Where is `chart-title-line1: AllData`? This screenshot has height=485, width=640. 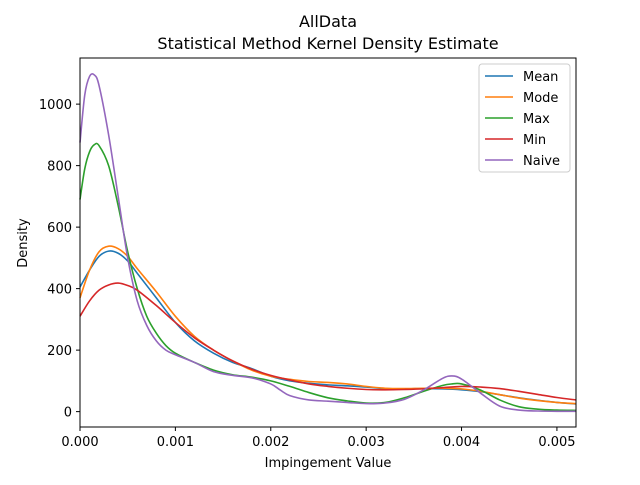
chart-title-line1: AllData is located at coordinates (328, 21).